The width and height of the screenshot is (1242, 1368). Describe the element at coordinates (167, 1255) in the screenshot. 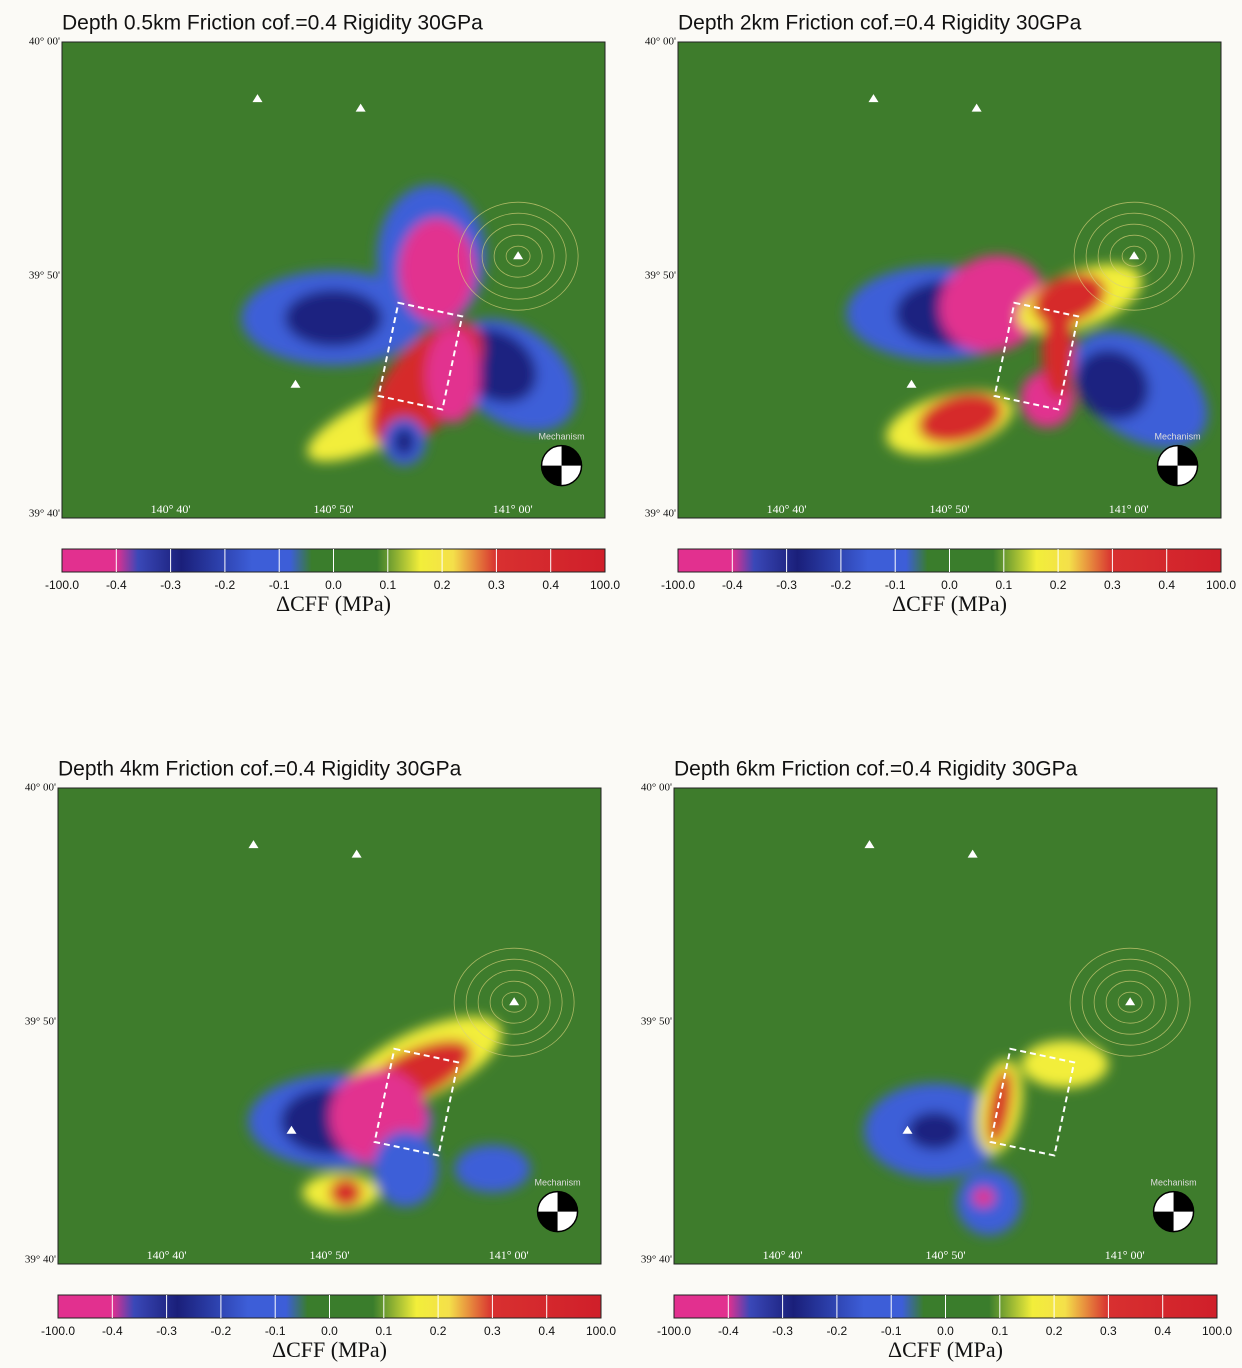

I see `lon-label: 140° 40'` at that location.